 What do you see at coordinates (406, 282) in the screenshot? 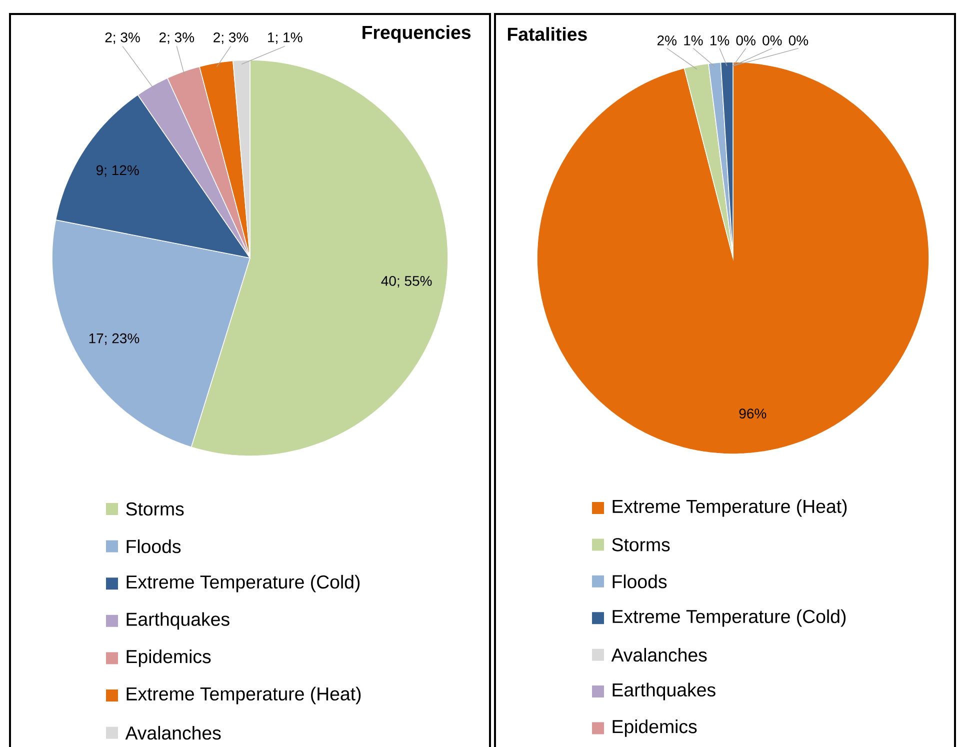
I see `data-label: 40; 55%` at bounding box center [406, 282].